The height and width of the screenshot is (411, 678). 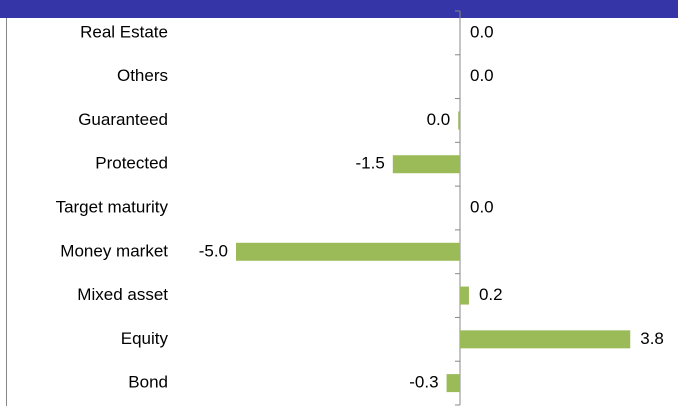 What do you see at coordinates (114, 250) in the screenshot?
I see `y-tick-label: Money market` at bounding box center [114, 250].